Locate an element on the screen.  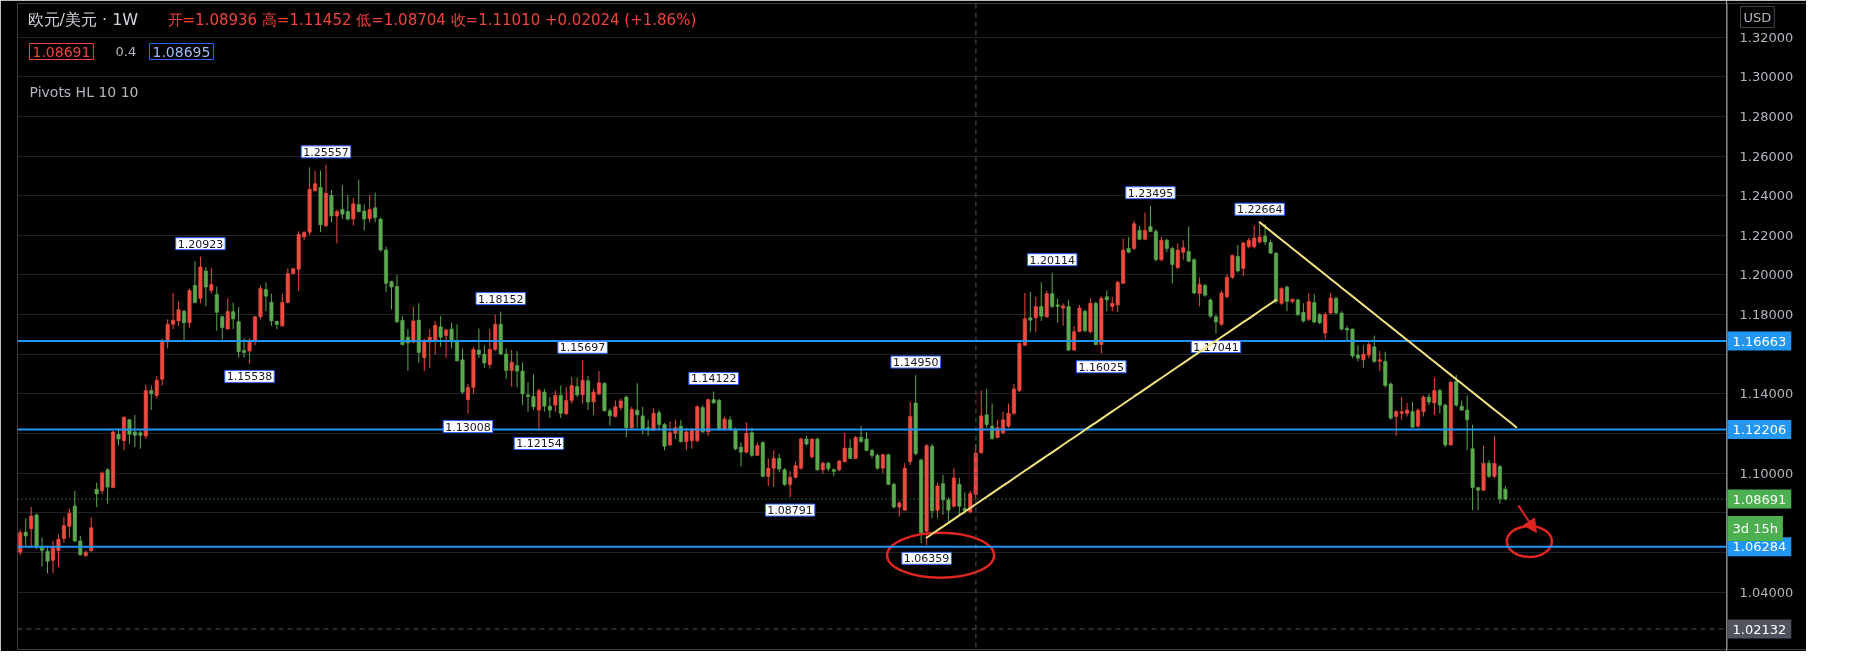
annotation: 1.13008 is located at coordinates (468, 427).